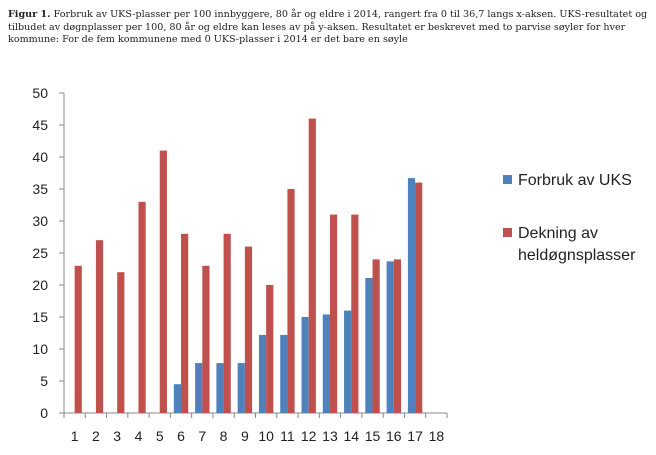  Describe the element at coordinates (577, 255) in the screenshot. I see `legend-label: heldøgnsplasser` at that location.